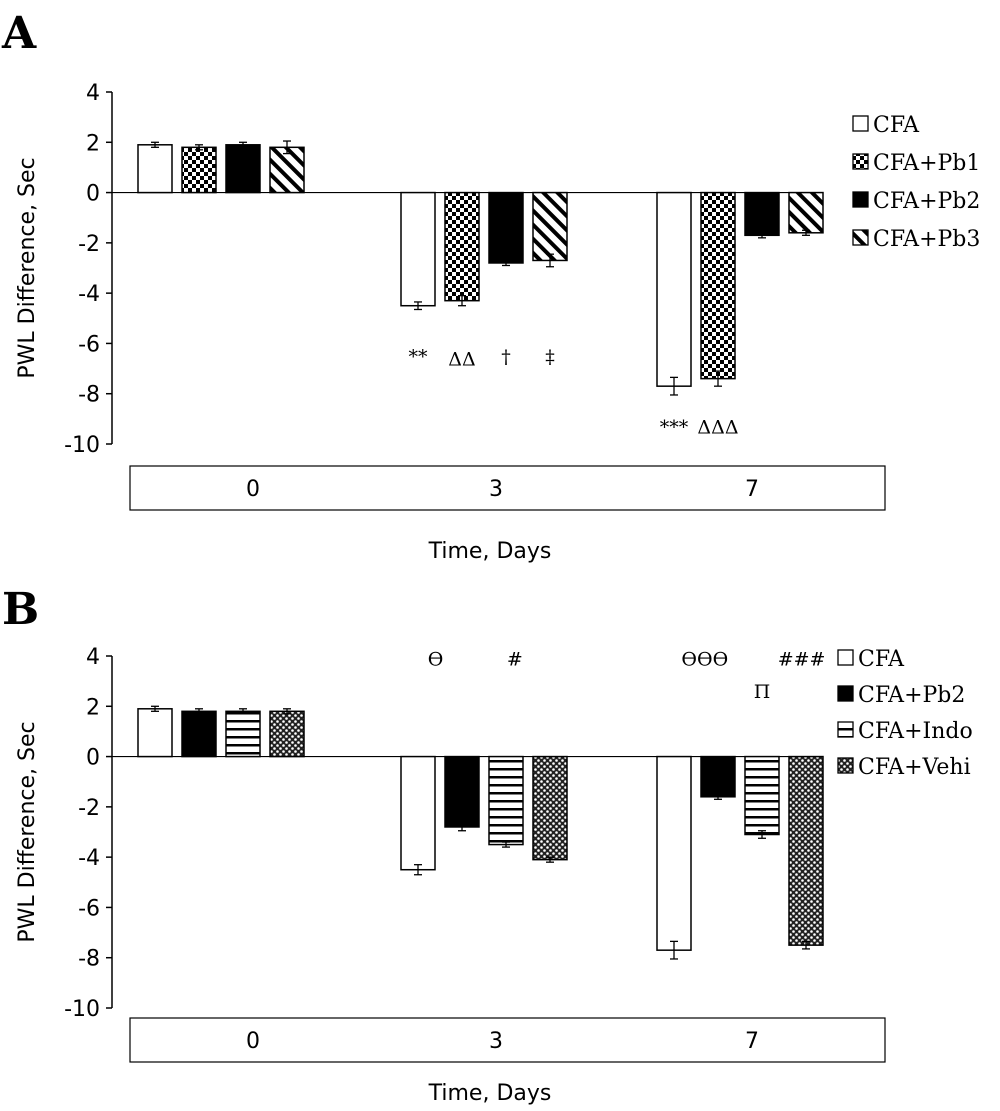  Describe the element at coordinates (436, 660) in the screenshot. I see `significance-annotation: ϴ` at that location.